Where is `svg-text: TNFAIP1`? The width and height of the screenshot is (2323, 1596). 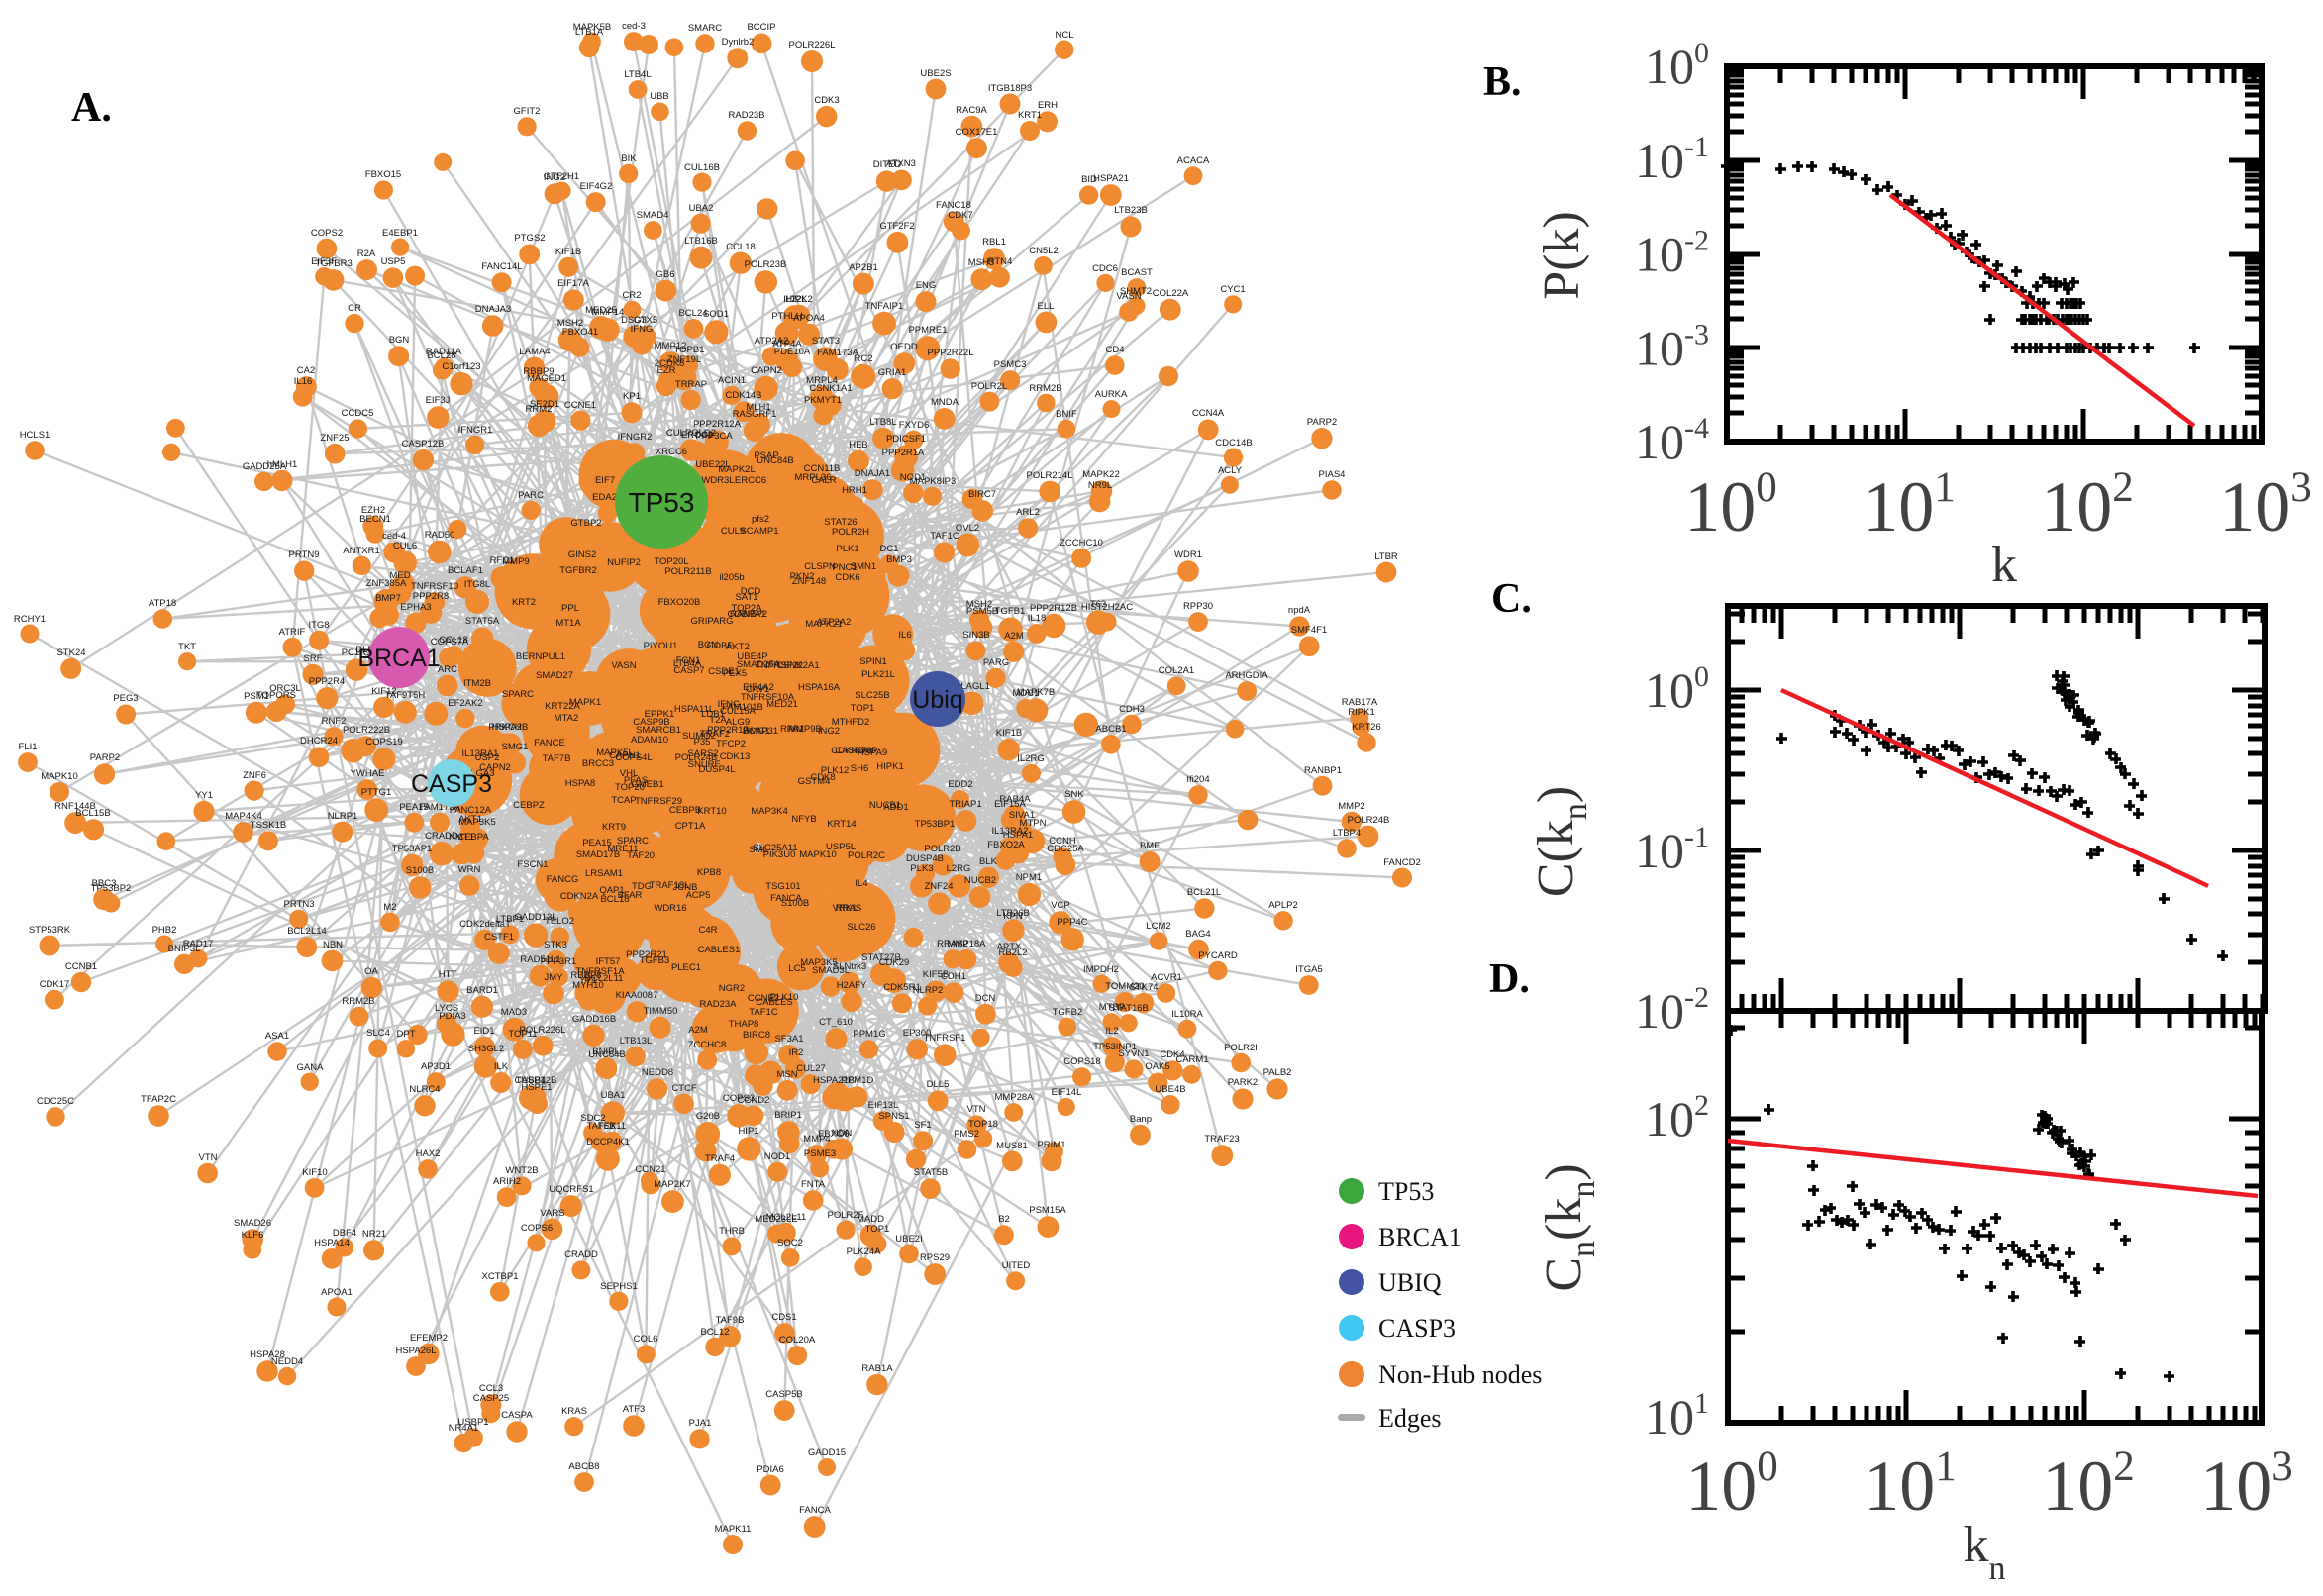
svg-text: TNFAIP1 is located at coordinates (884, 306).